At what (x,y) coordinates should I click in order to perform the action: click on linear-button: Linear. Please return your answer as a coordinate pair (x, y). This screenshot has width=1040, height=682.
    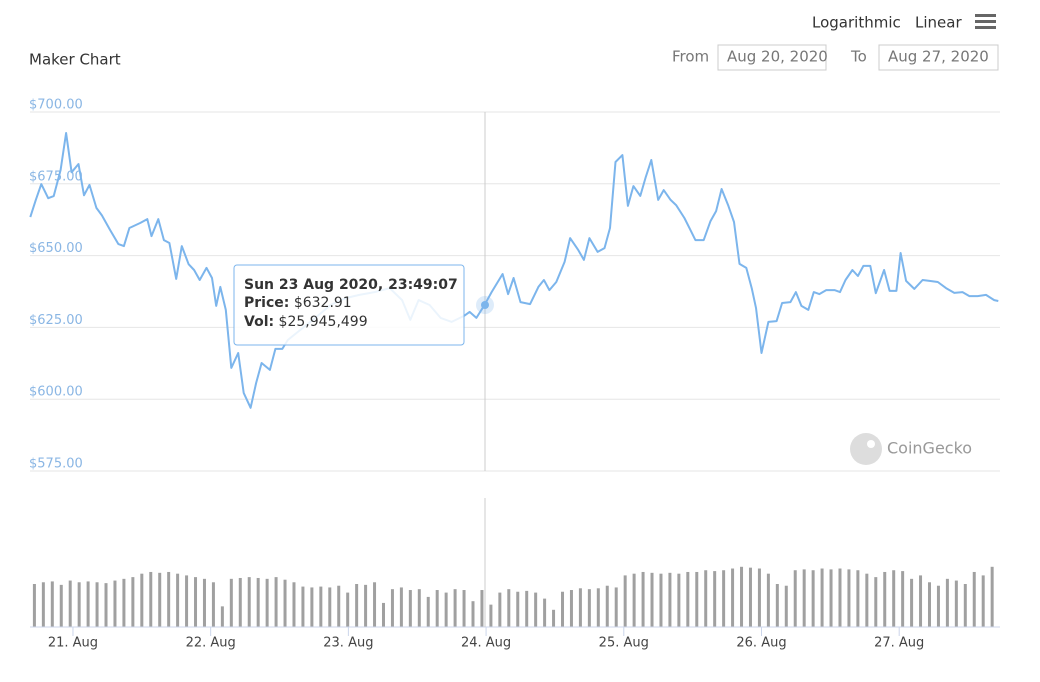
    Looking at the image, I should click on (938, 23).